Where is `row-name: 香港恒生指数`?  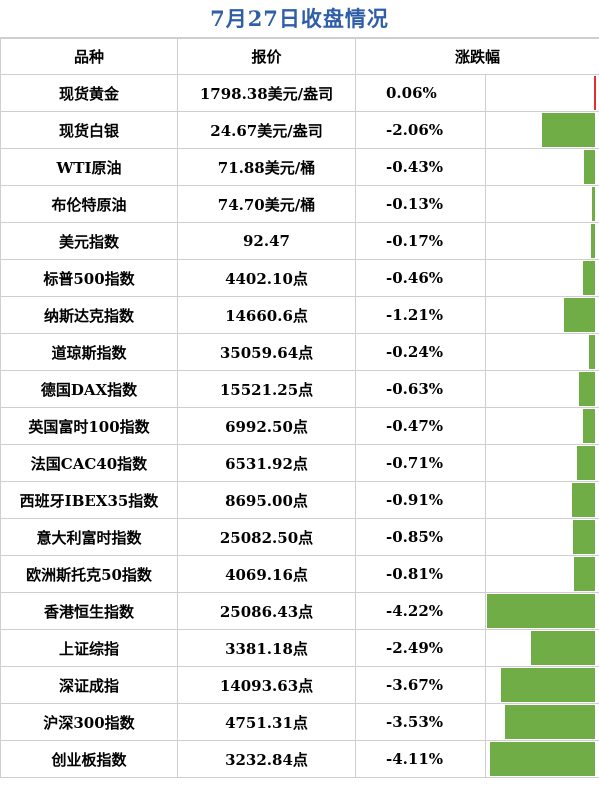
row-name: 香港恒生指数 is located at coordinates (89, 611).